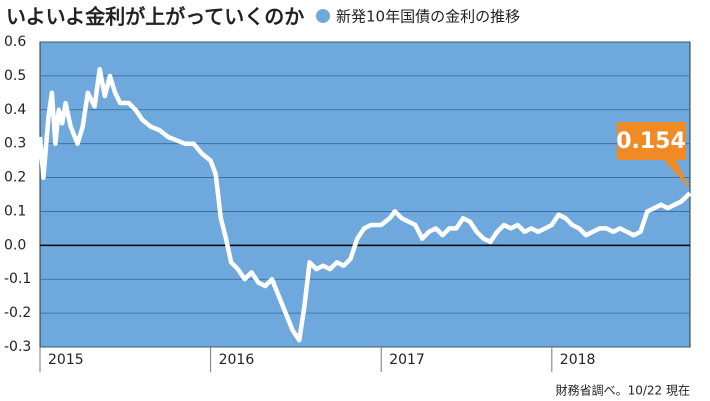 Image resolution: width=710 pixels, height=401 pixels. What do you see at coordinates (155, 17) in the screenshot?
I see `chart-title: いよいよ金利が上がっていくのか` at bounding box center [155, 17].